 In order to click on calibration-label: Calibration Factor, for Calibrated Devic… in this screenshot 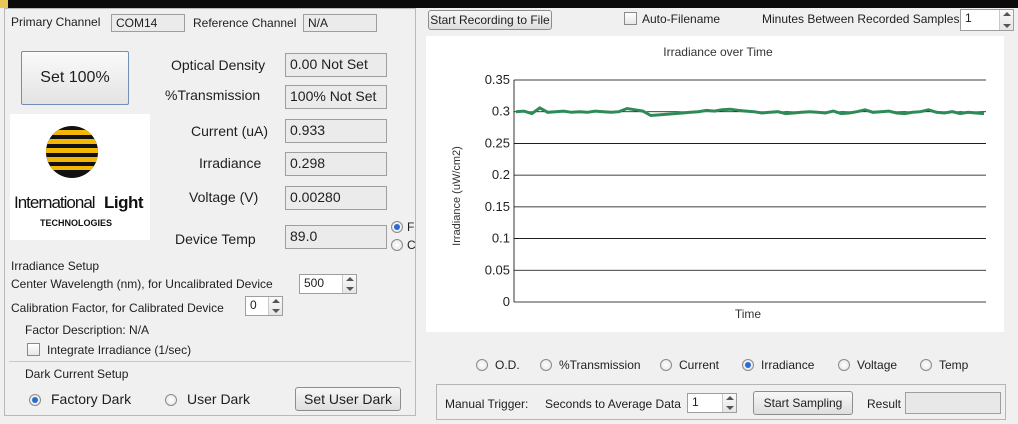, I will do `click(117, 308)`.